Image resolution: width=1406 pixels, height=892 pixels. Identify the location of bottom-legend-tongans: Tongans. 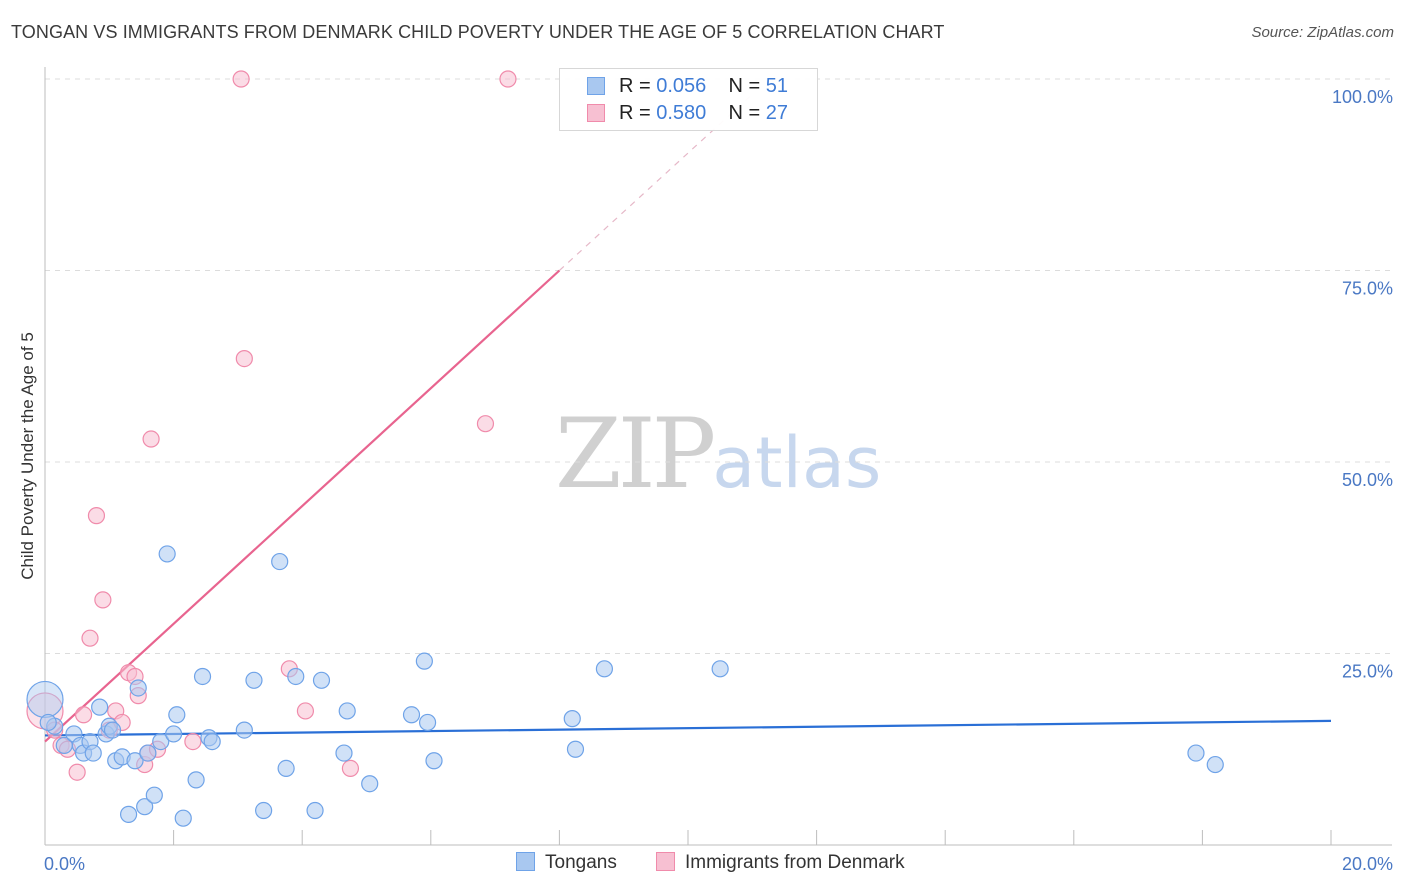
(566, 863).